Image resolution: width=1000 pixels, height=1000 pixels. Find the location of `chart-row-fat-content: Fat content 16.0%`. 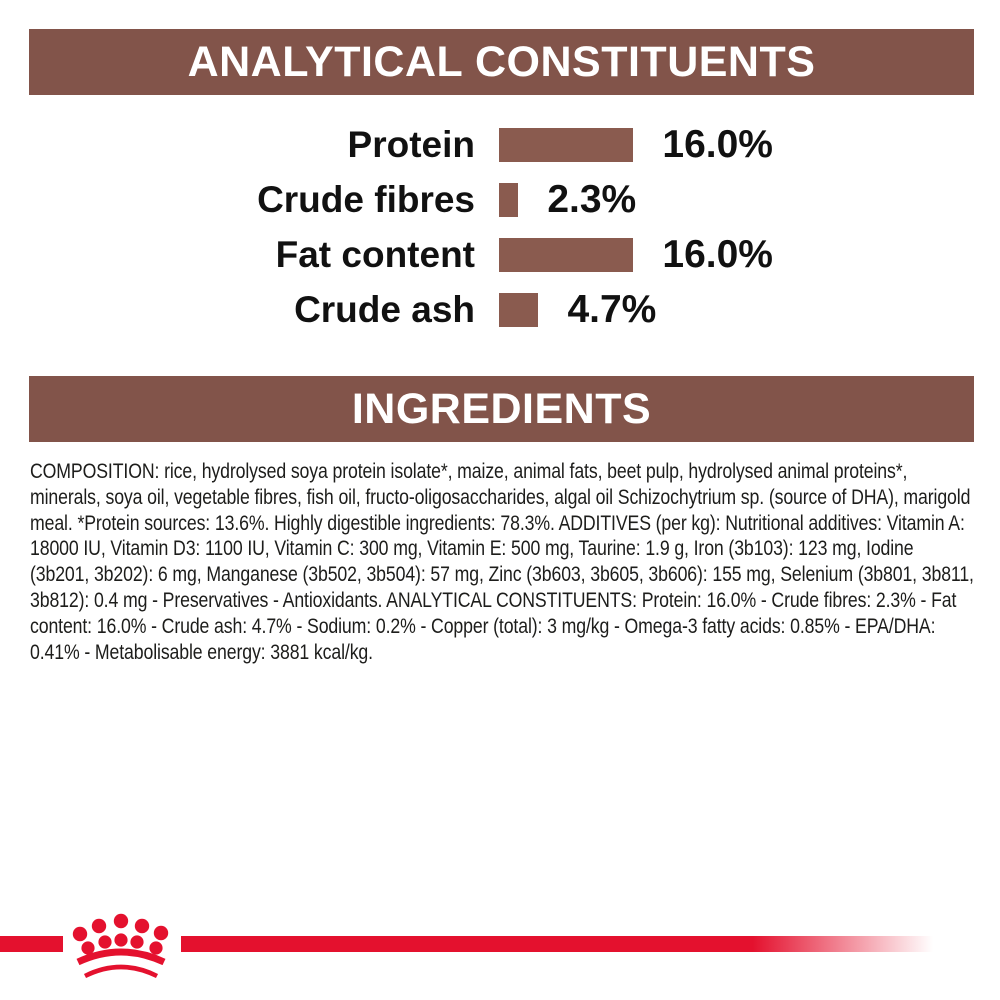

chart-row-fat-content: Fat content 16.0% is located at coordinates (500, 254).